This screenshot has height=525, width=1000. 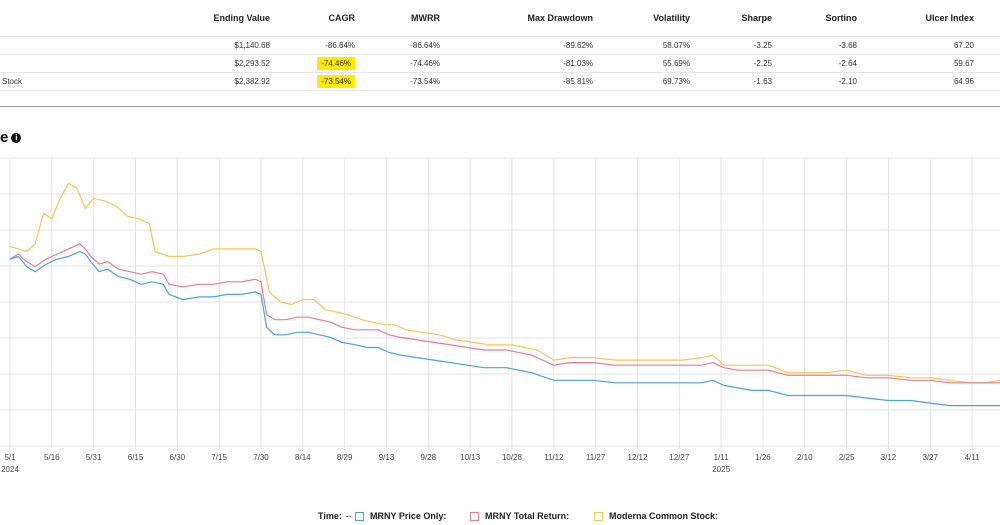 I want to click on legend-label: Moderna Common Stock:, so click(x=664, y=516).